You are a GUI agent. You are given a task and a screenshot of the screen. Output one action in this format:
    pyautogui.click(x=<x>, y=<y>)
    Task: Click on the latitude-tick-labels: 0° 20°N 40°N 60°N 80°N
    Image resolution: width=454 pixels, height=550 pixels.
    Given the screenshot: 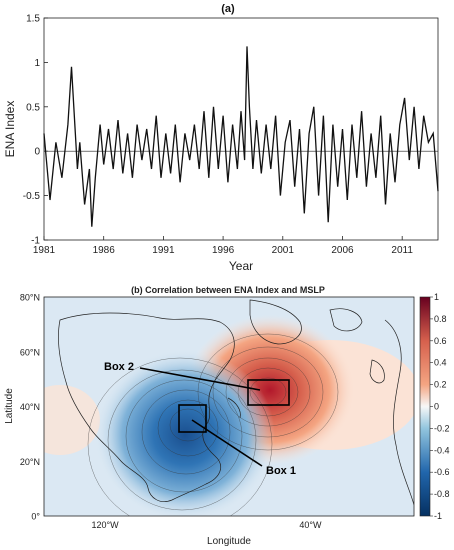 What is the action you would take?
    pyautogui.click(x=30, y=407)
    